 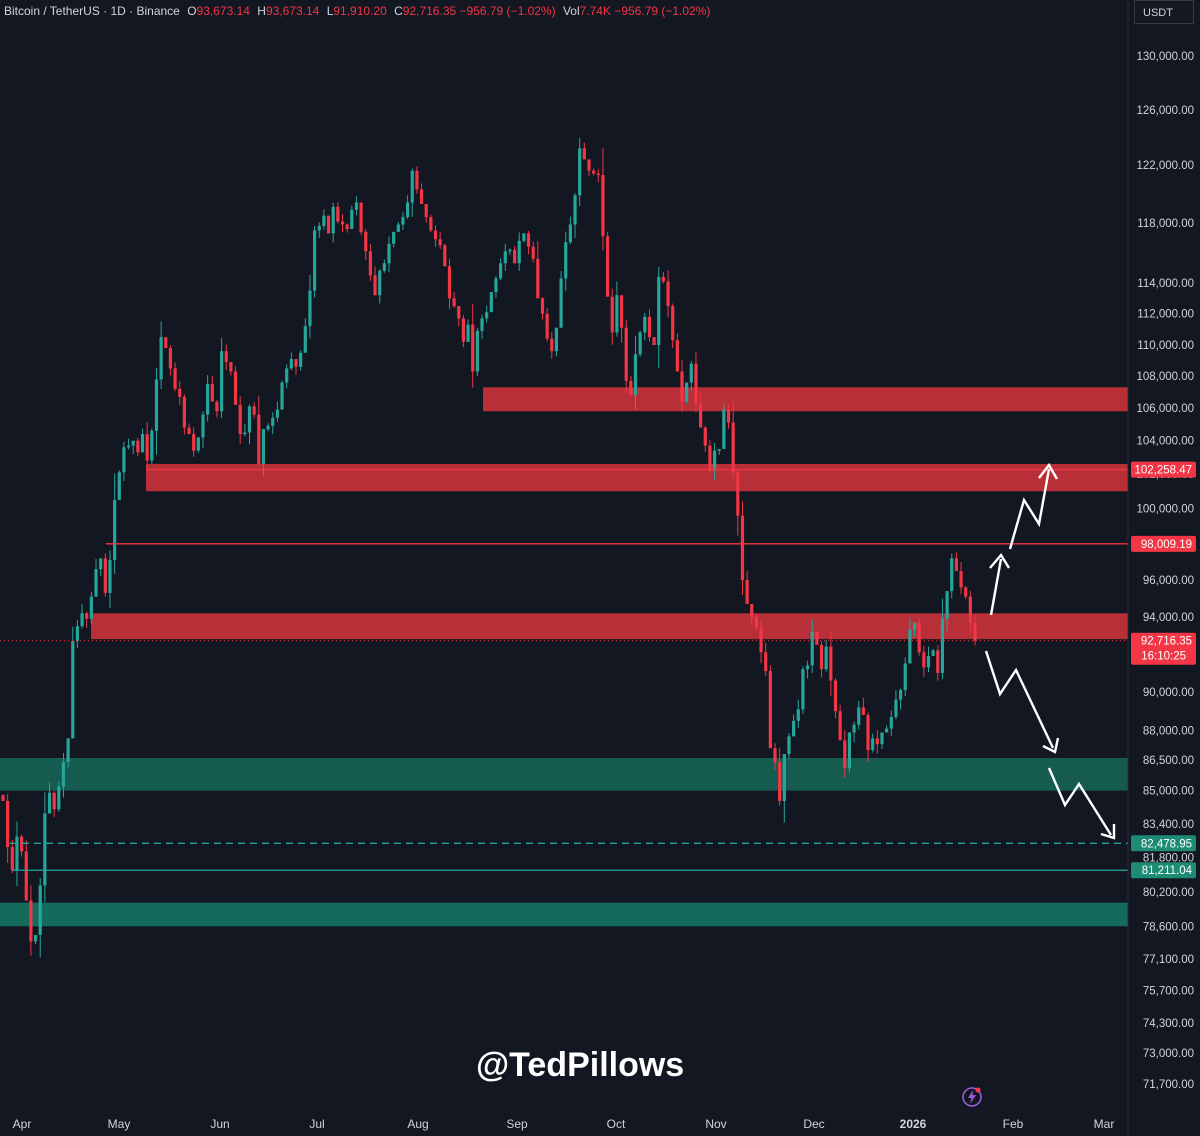 I want to click on time-tick-label: Feb, so click(x=1013, y=1124).